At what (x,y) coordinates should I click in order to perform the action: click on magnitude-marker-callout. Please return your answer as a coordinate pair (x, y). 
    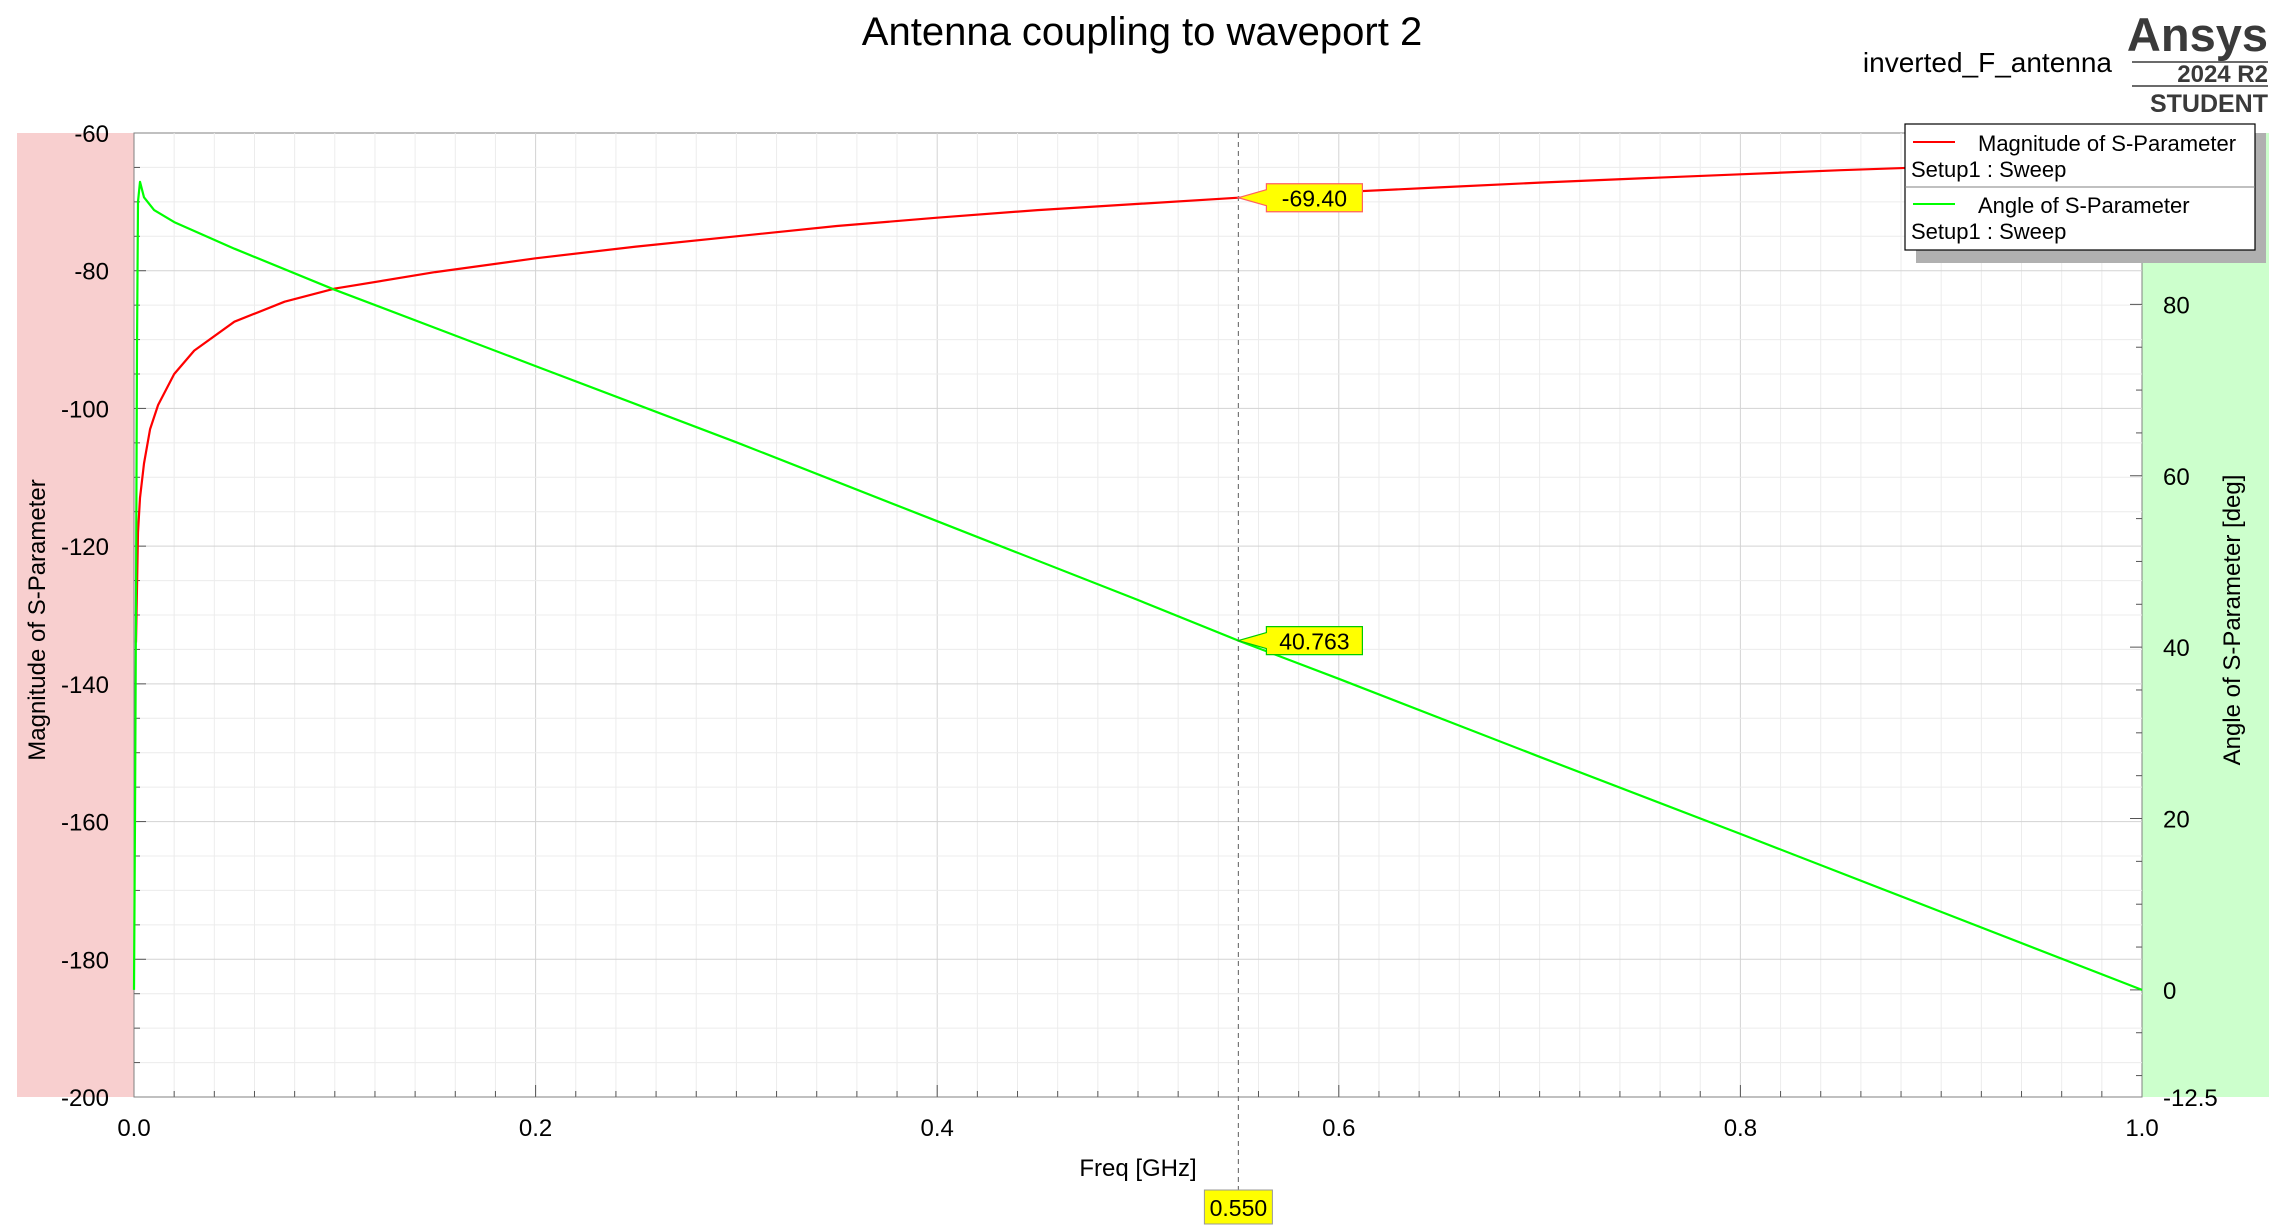
    Looking at the image, I should click on (1299, 198).